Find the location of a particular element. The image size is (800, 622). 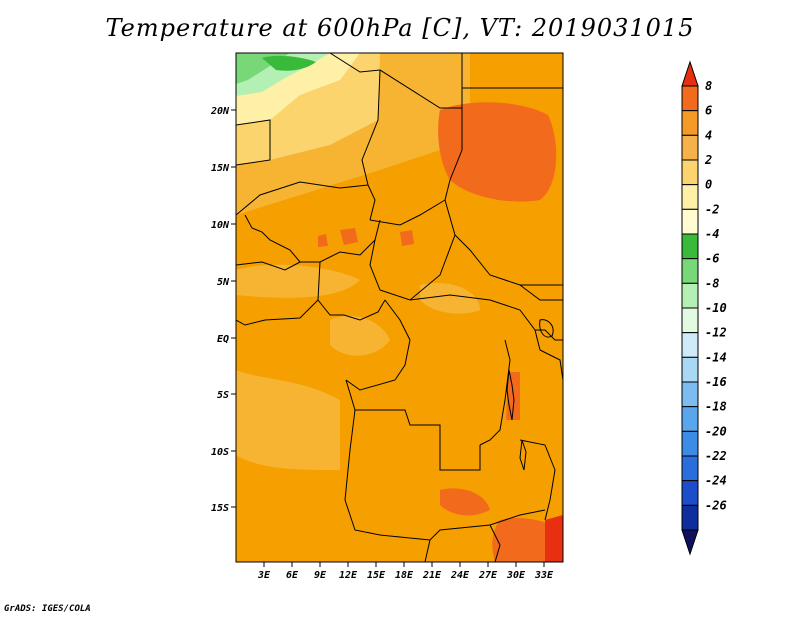

colorbar: 8 6 4 2 0 -2 -4 -6 -8 -10 -12 -14 -16 -18 -20 -22 -24 -26 is located at coordinates (704, 308).